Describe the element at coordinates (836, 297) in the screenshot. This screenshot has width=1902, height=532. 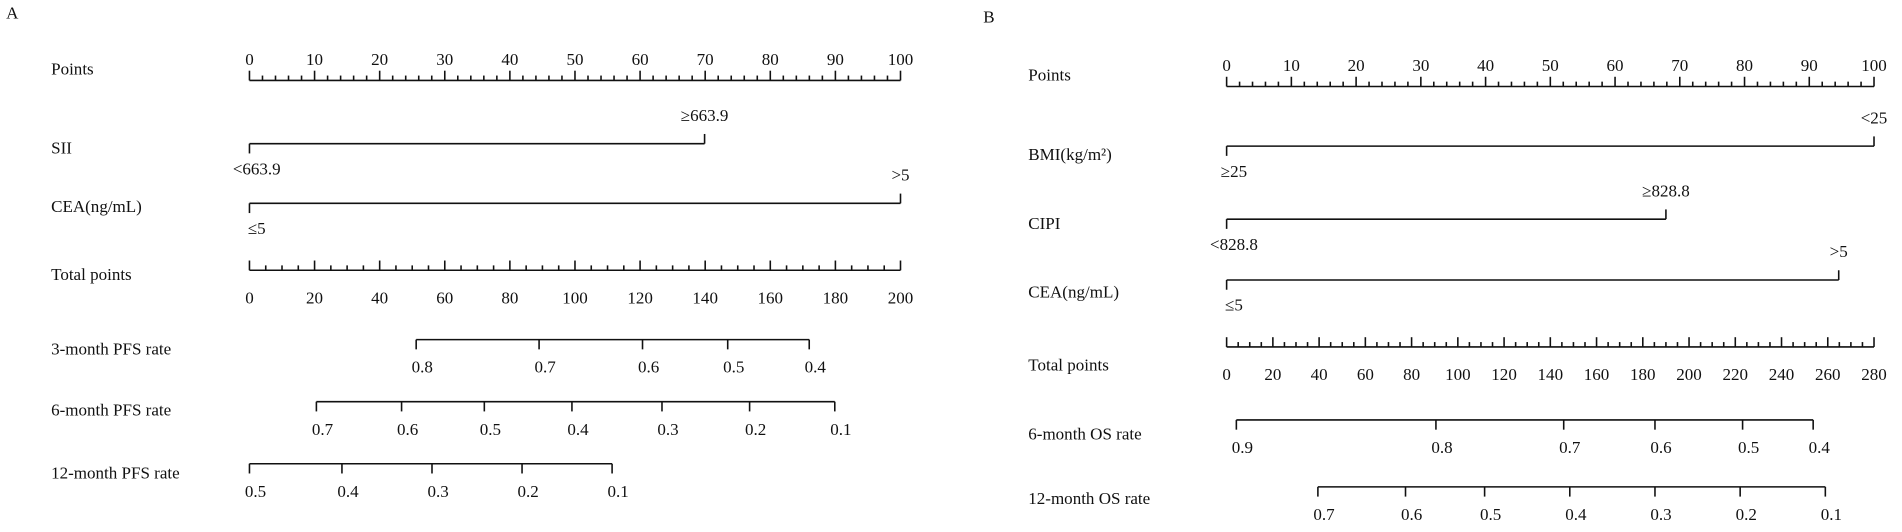
I see `tick-label: 180` at that location.